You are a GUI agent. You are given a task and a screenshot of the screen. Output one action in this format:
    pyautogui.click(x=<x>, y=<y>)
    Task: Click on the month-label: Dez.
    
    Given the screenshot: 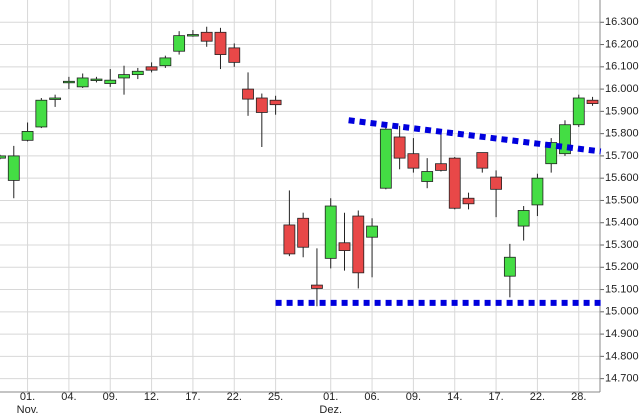 What is the action you would take?
    pyautogui.click(x=330, y=410)
    